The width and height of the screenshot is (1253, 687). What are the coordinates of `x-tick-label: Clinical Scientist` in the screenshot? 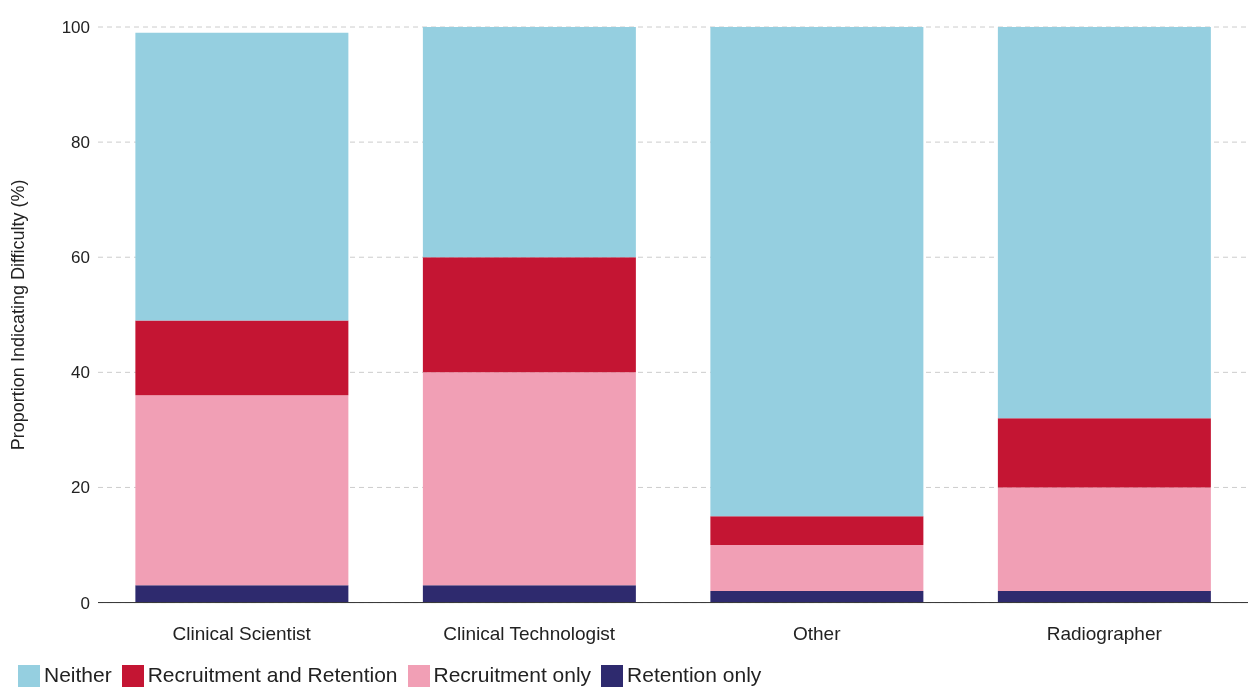 It's located at (242, 634).